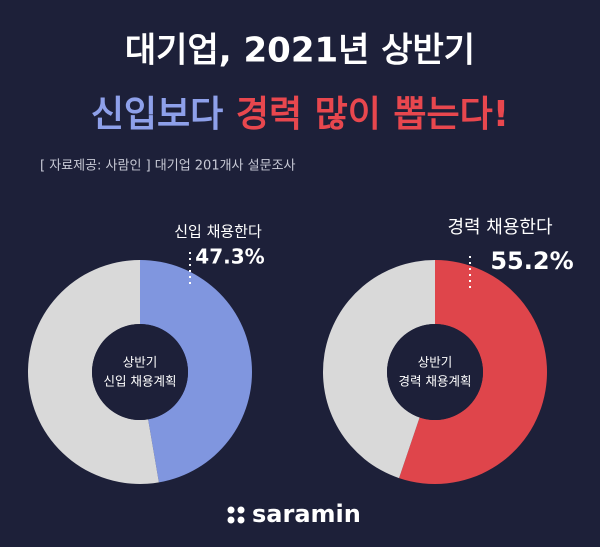 The width and height of the screenshot is (600, 547). What do you see at coordinates (300, 51) in the screenshot?
I see `title: 대기업, 2021년 상반기` at bounding box center [300, 51].